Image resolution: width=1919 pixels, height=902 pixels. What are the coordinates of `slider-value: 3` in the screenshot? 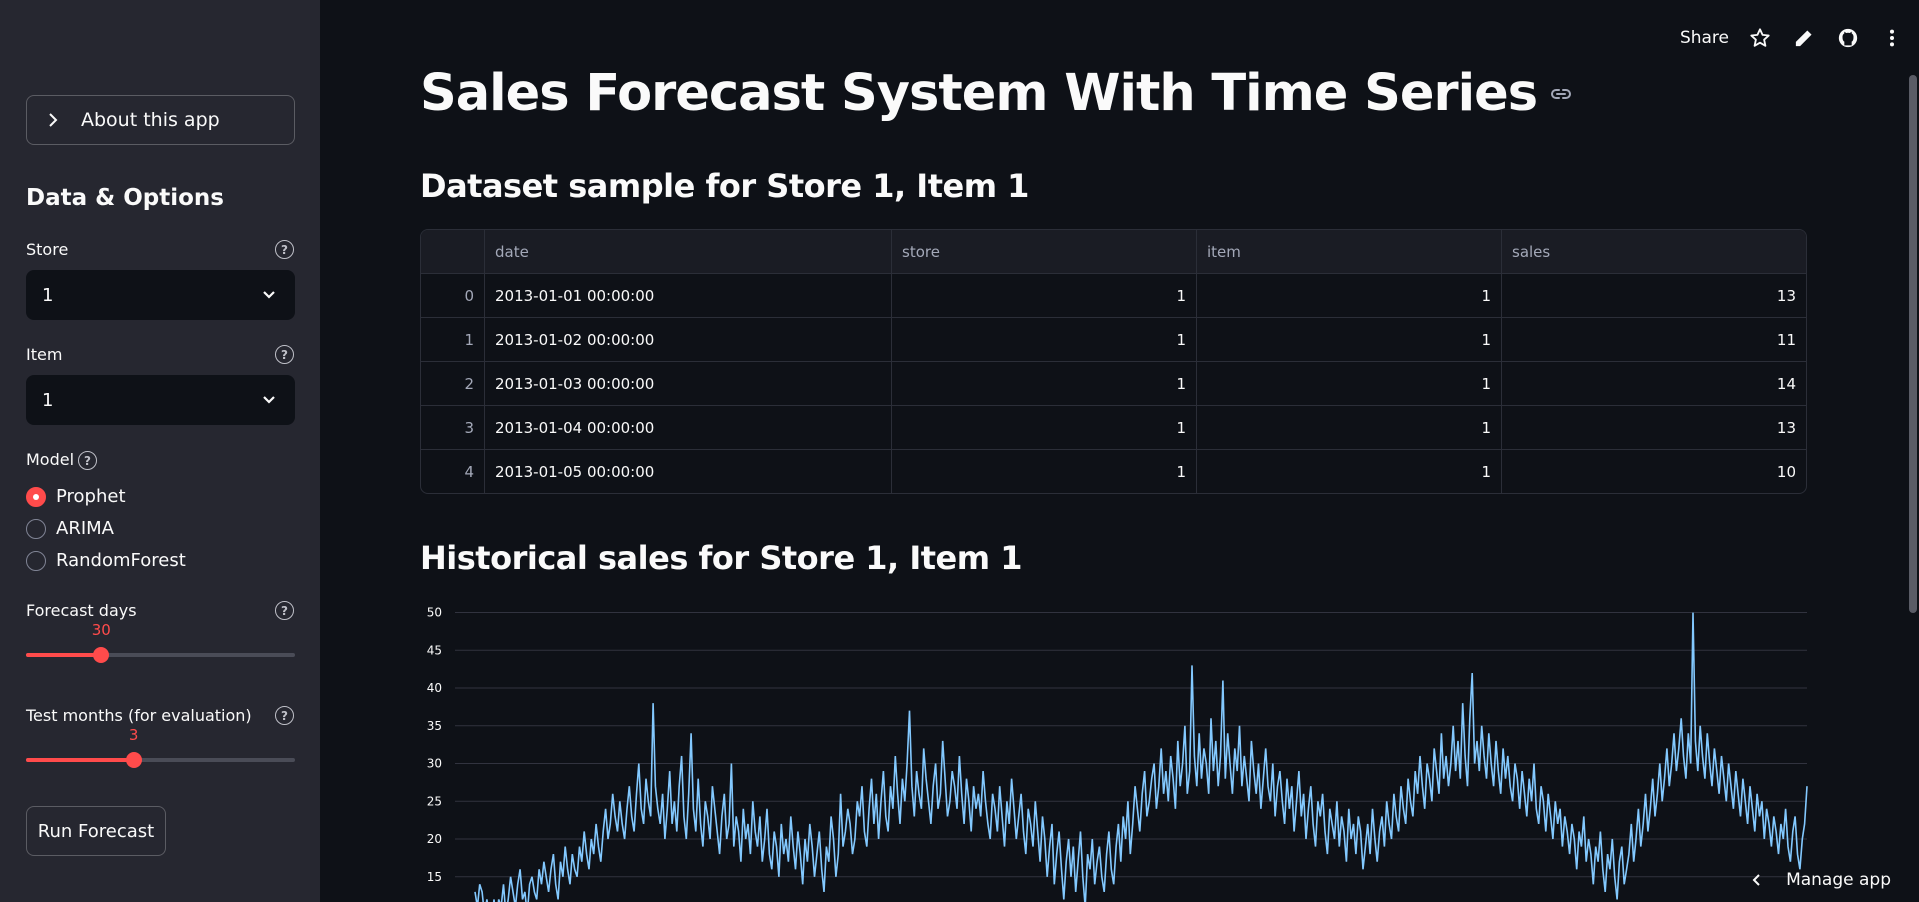 It's located at (133, 735).